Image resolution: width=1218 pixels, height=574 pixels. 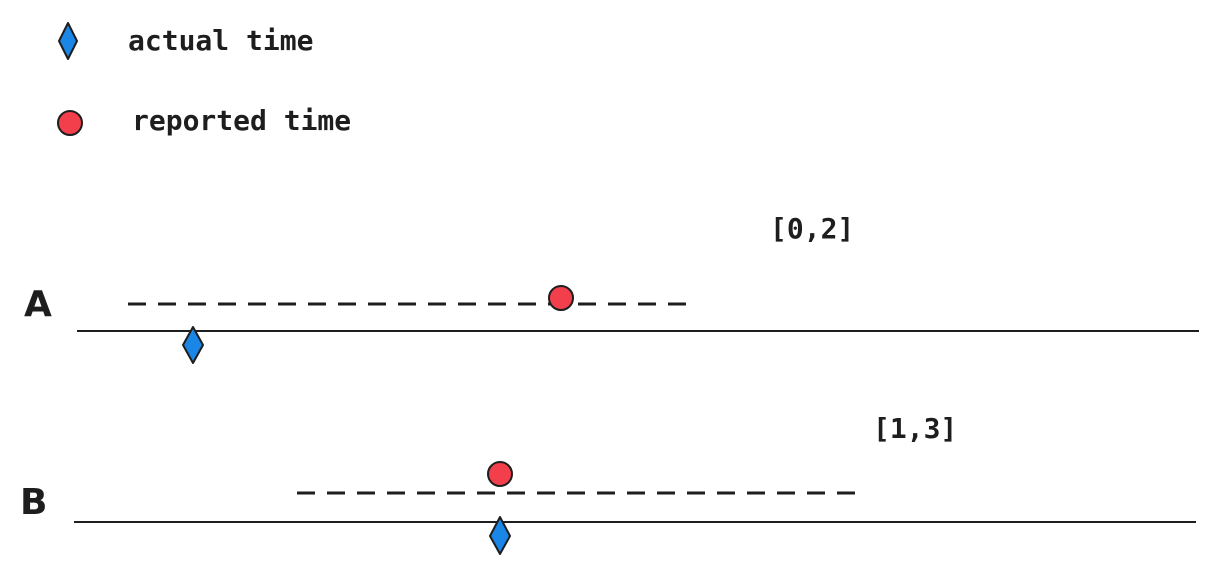 I want to click on legend-reported-label: reported time, so click(x=241, y=120).